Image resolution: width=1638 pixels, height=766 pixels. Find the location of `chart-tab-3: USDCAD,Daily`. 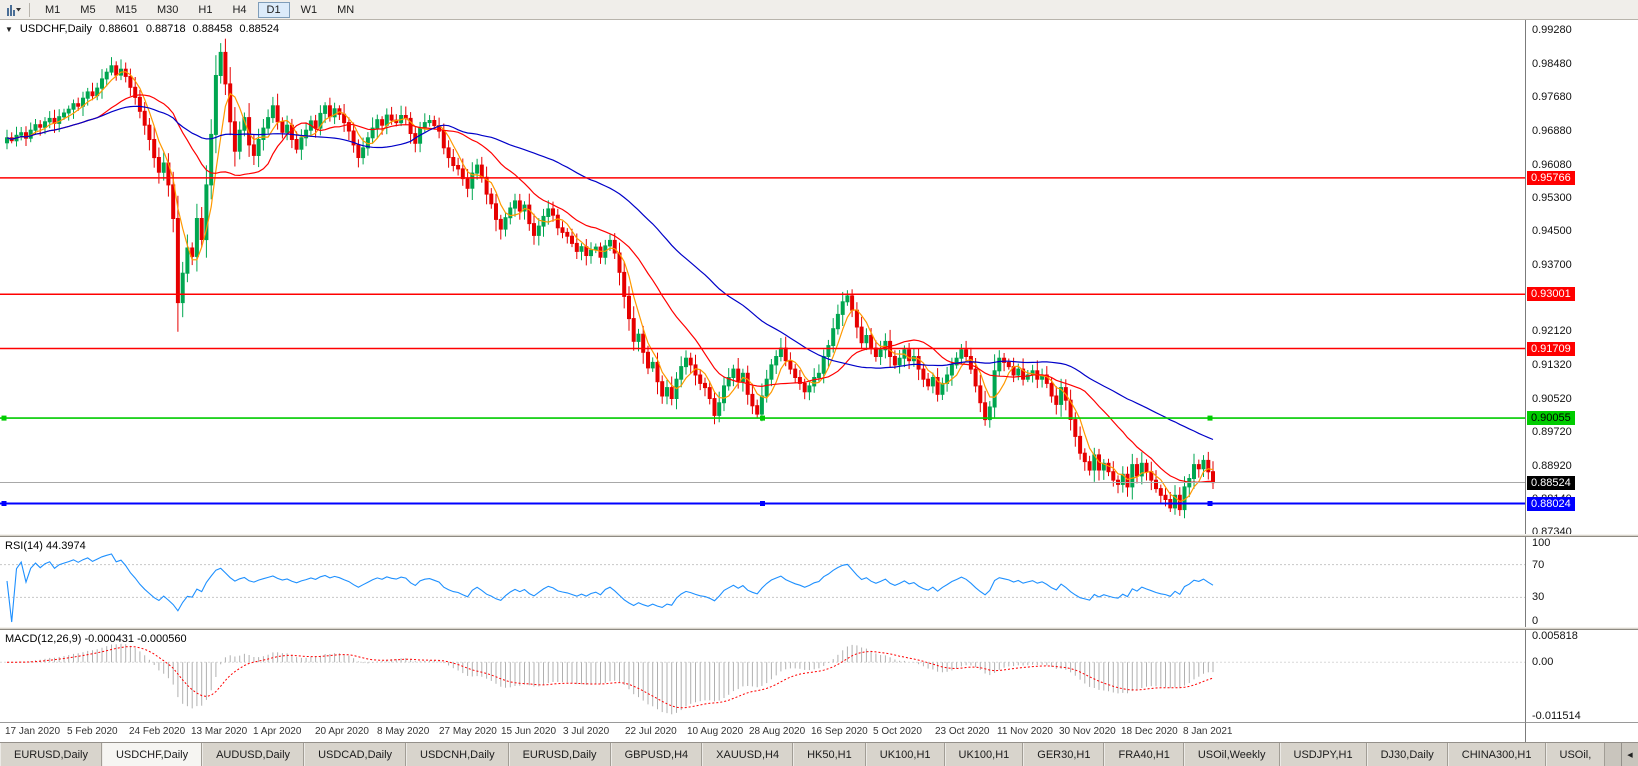

chart-tab-3: USDCAD,Daily is located at coordinates (355, 754).